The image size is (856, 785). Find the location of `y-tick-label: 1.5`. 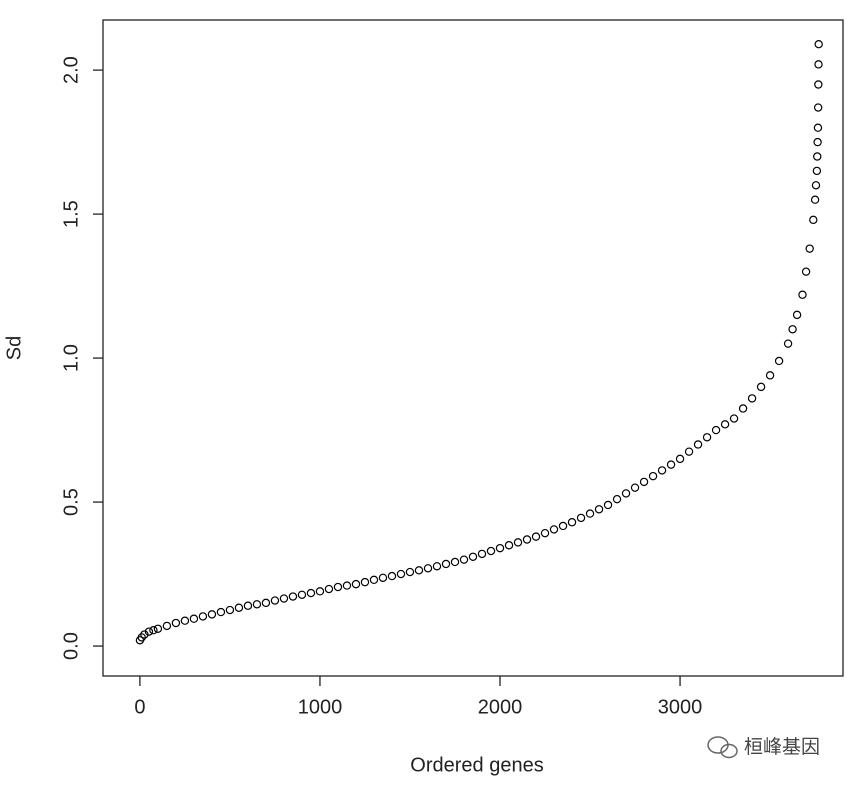

y-tick-label: 1.5 is located at coordinates (71, 214).